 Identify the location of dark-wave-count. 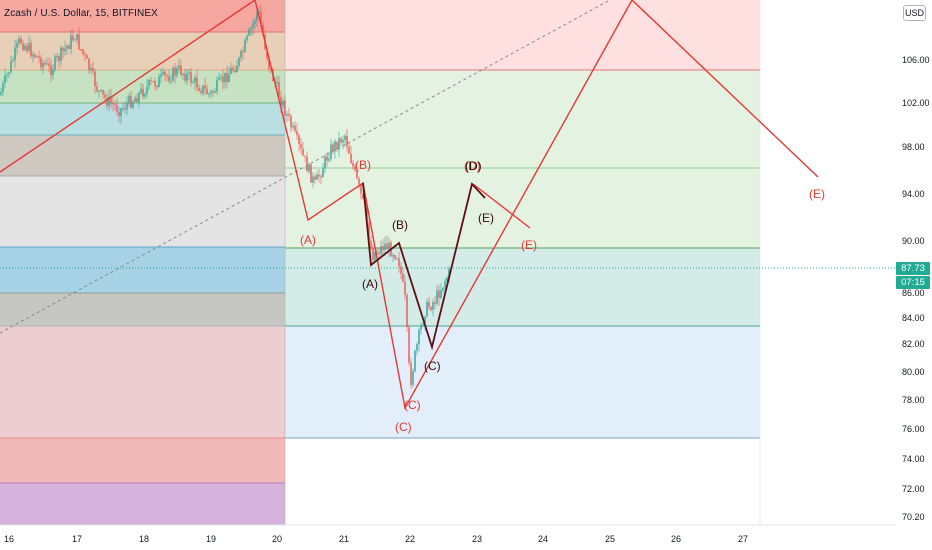
(424, 266).